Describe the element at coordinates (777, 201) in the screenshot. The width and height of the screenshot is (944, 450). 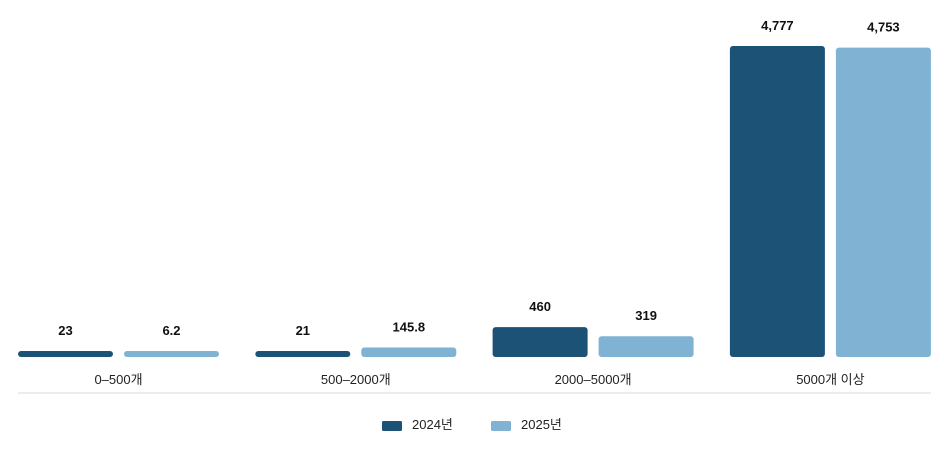
I see `bar-2024-cat3` at that location.